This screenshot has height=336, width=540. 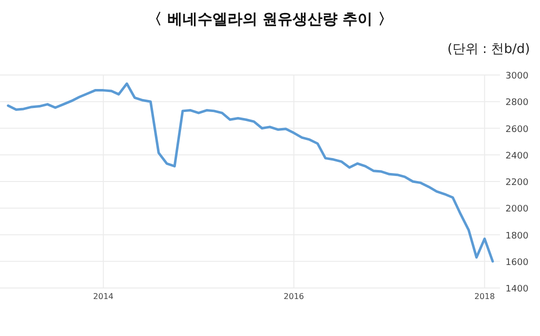 What do you see at coordinates (517, 263) in the screenshot?
I see `y-tick-label: 1600` at bounding box center [517, 263].